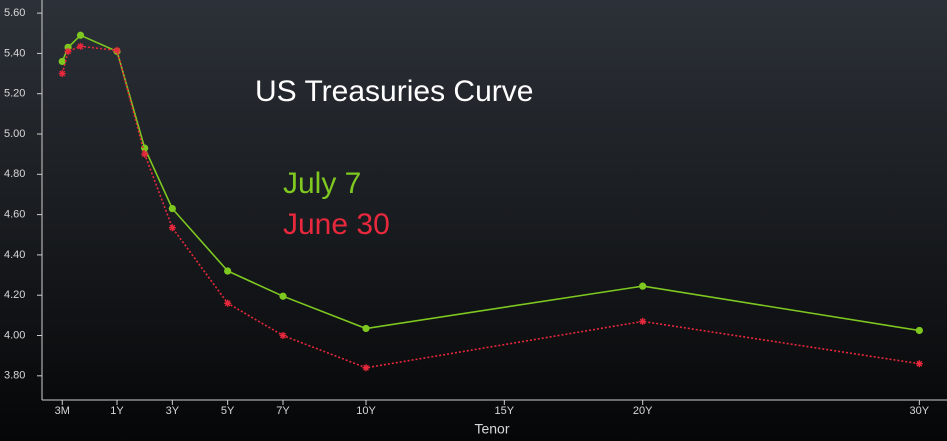 This screenshot has width=947, height=441. What do you see at coordinates (14, 215) in the screenshot?
I see `y-tick-label: 4.60` at bounding box center [14, 215].